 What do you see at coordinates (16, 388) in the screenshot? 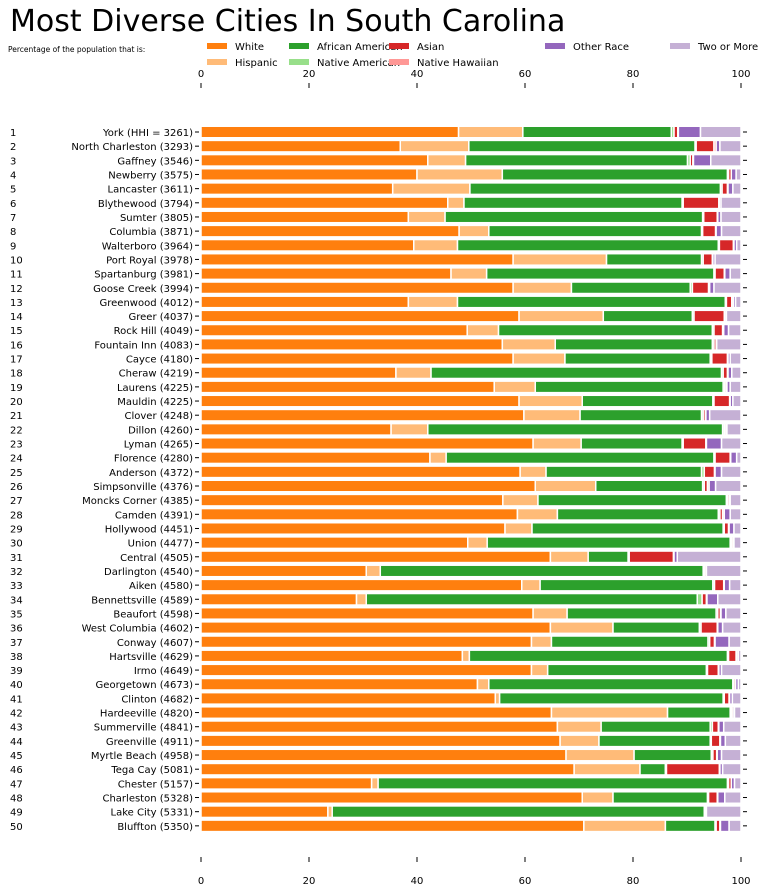
I see `row-rank: 19` at bounding box center [16, 388].